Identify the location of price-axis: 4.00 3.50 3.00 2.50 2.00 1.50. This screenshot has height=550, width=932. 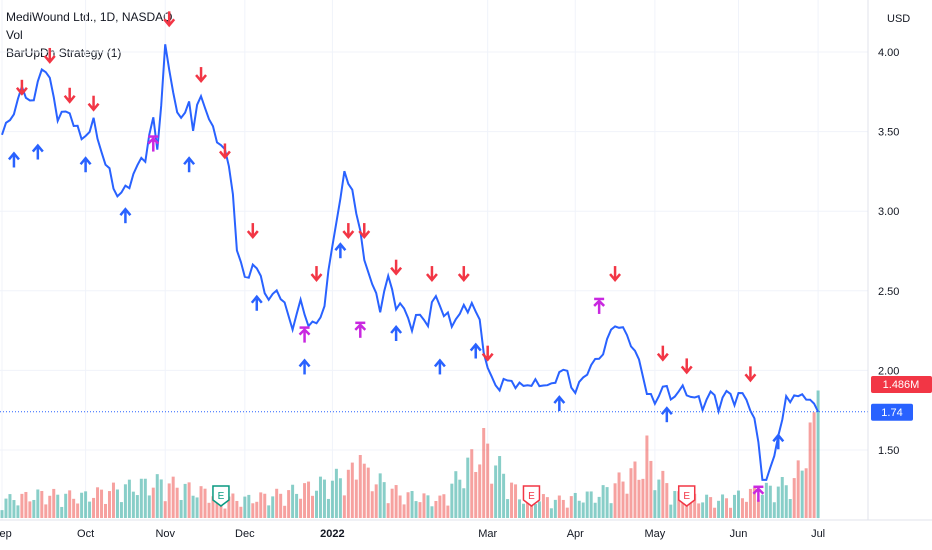
(888, 252).